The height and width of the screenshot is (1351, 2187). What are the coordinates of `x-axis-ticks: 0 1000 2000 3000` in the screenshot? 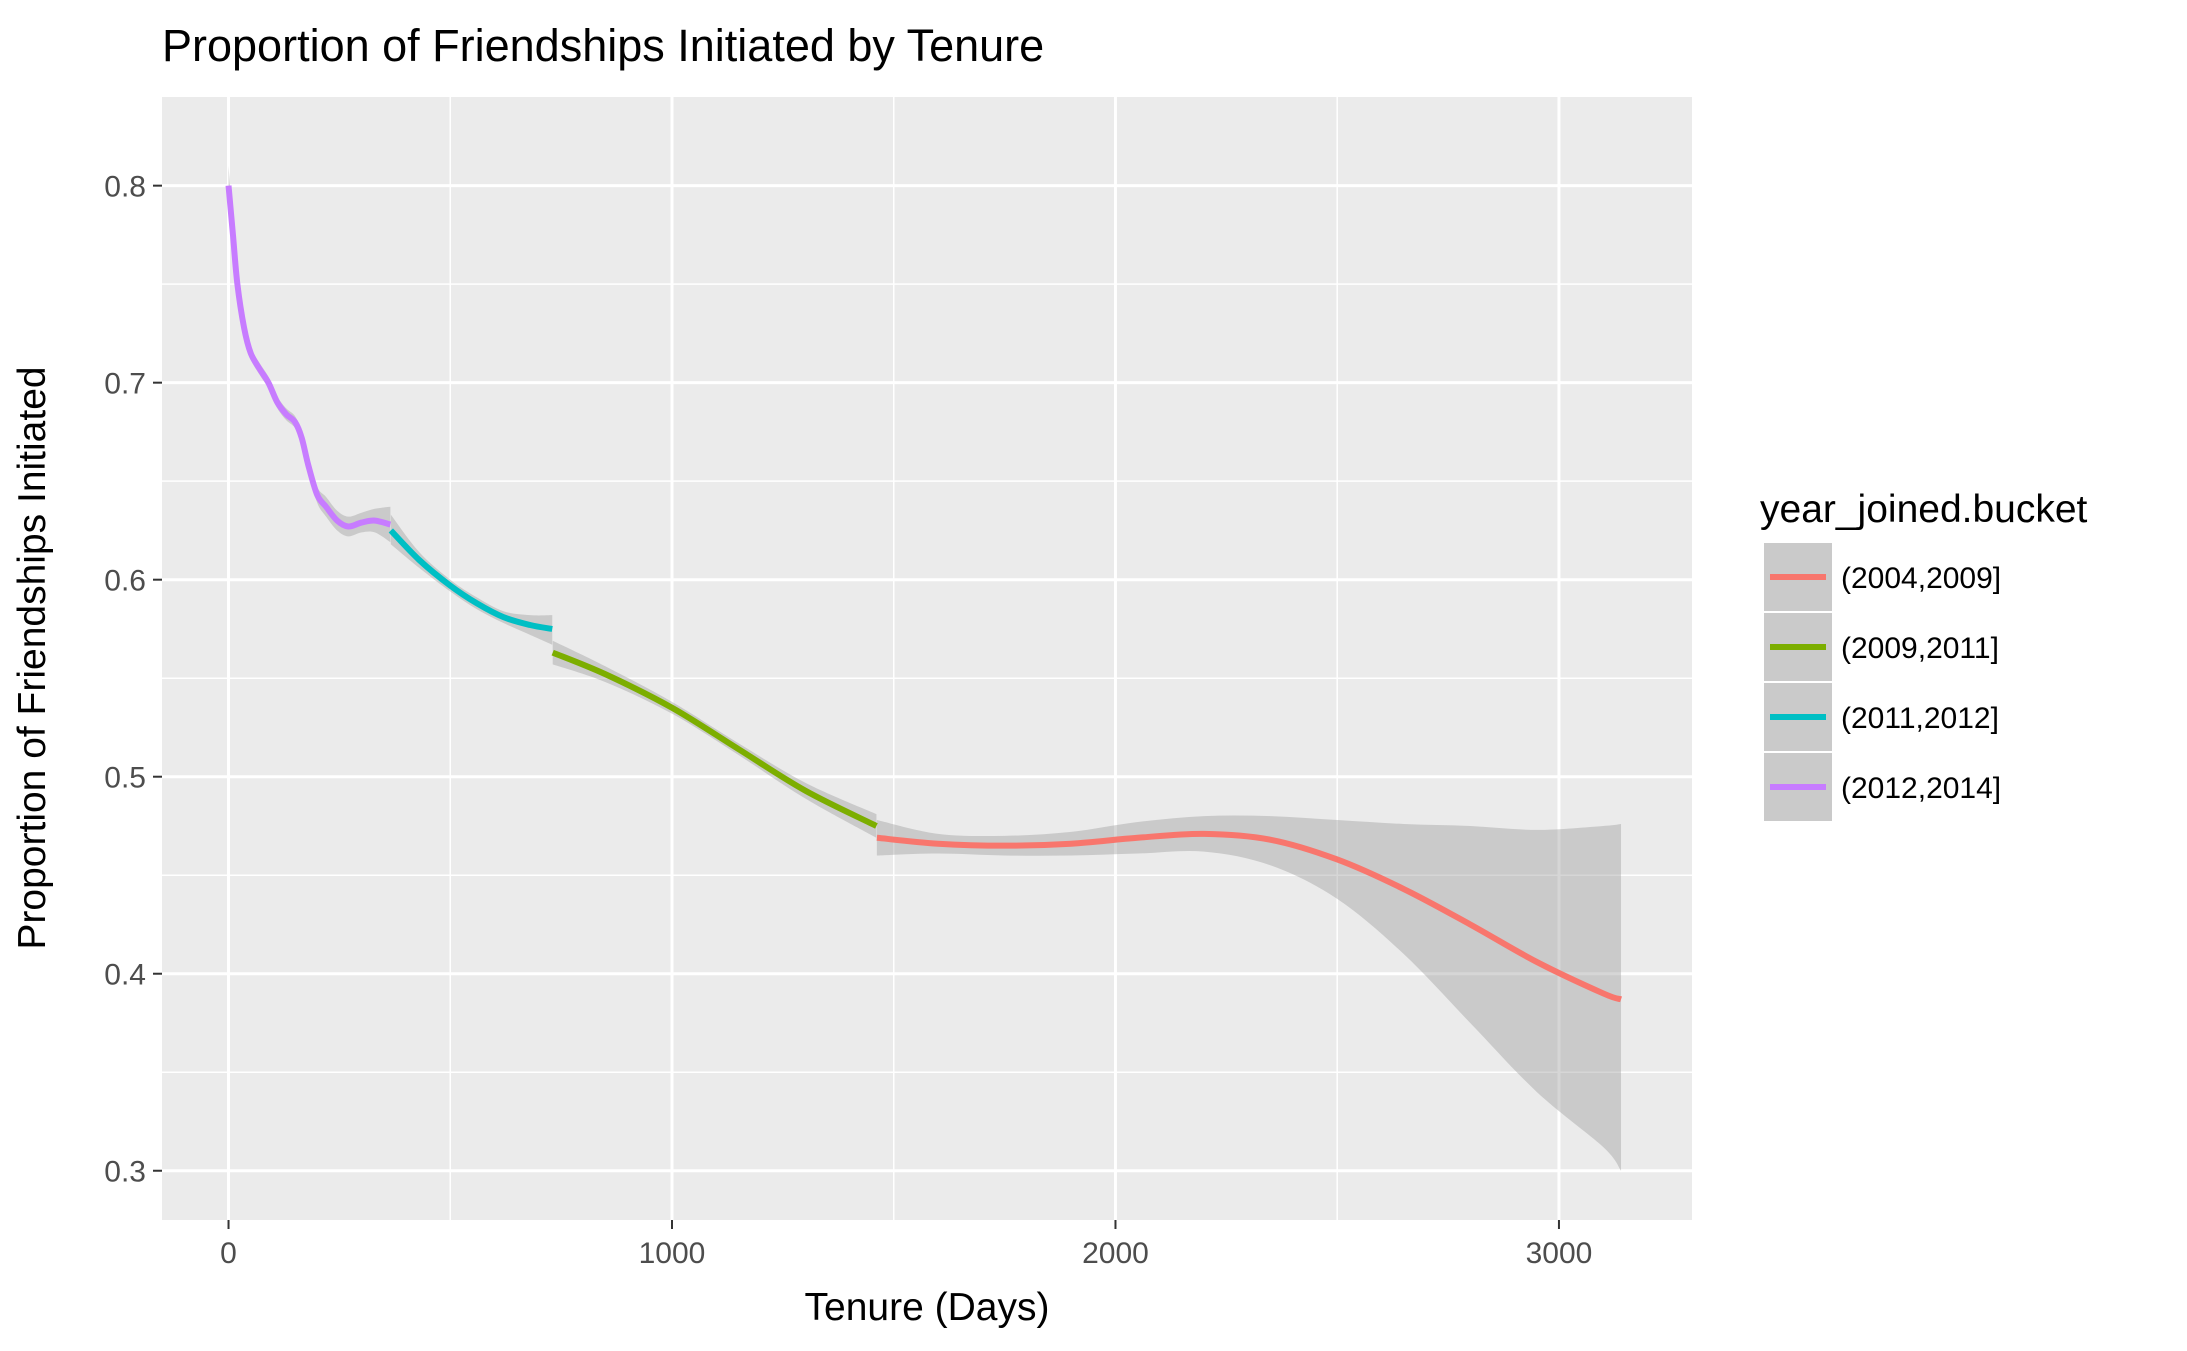 It's located at (906, 1245).